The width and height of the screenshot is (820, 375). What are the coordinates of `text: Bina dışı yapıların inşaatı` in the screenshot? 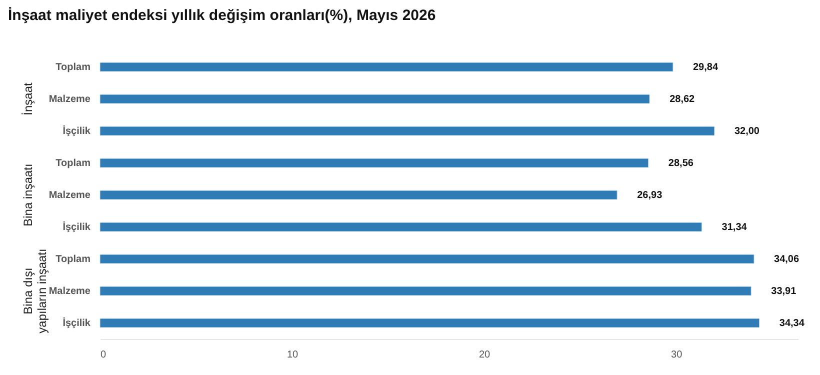 It's located at (35, 291).